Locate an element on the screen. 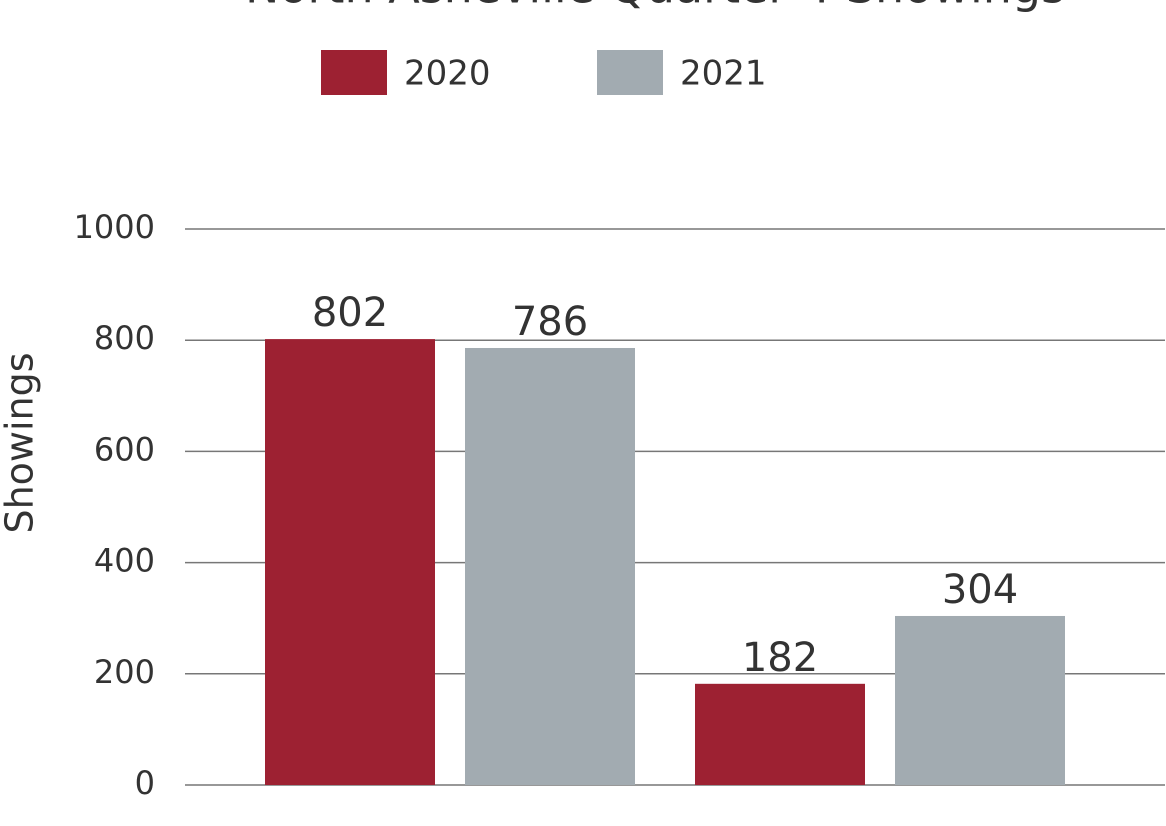 Image resolution: width=1166 pixels, height=826 pixels. y-tick-label: 800 is located at coordinates (124, 338).